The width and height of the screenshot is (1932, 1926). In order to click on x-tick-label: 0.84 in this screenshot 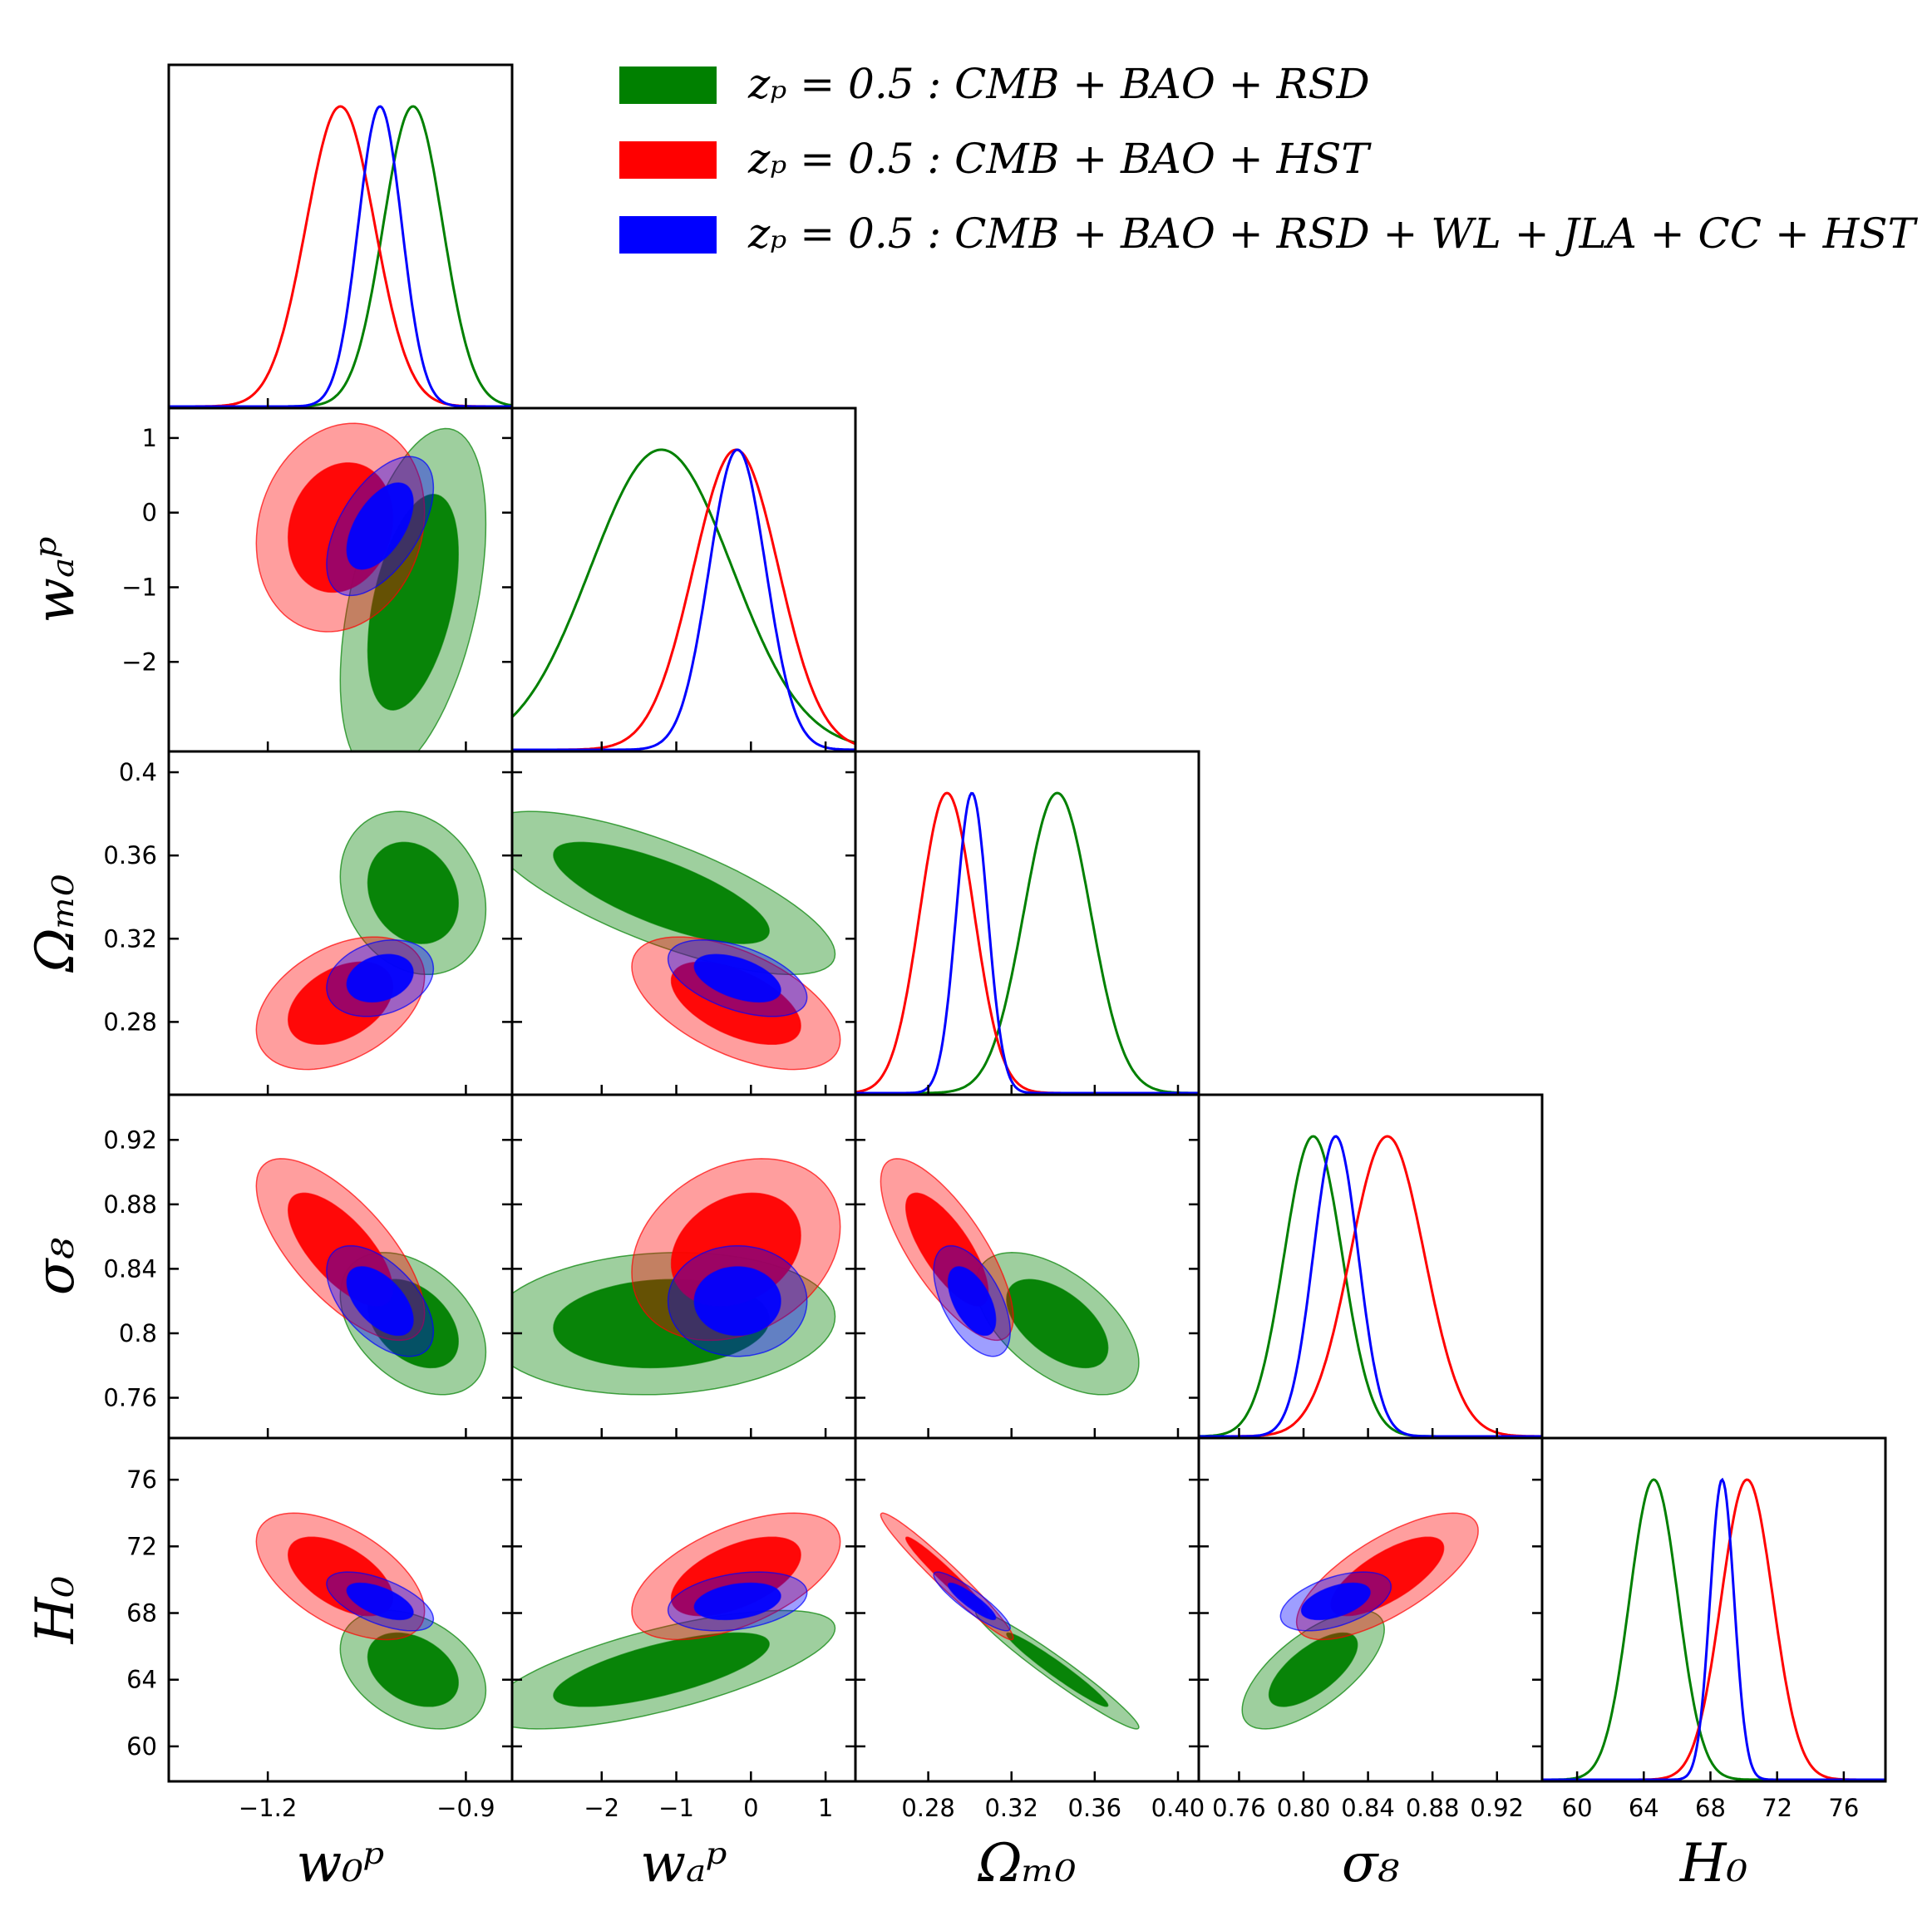, I will do `click(1368, 1808)`.